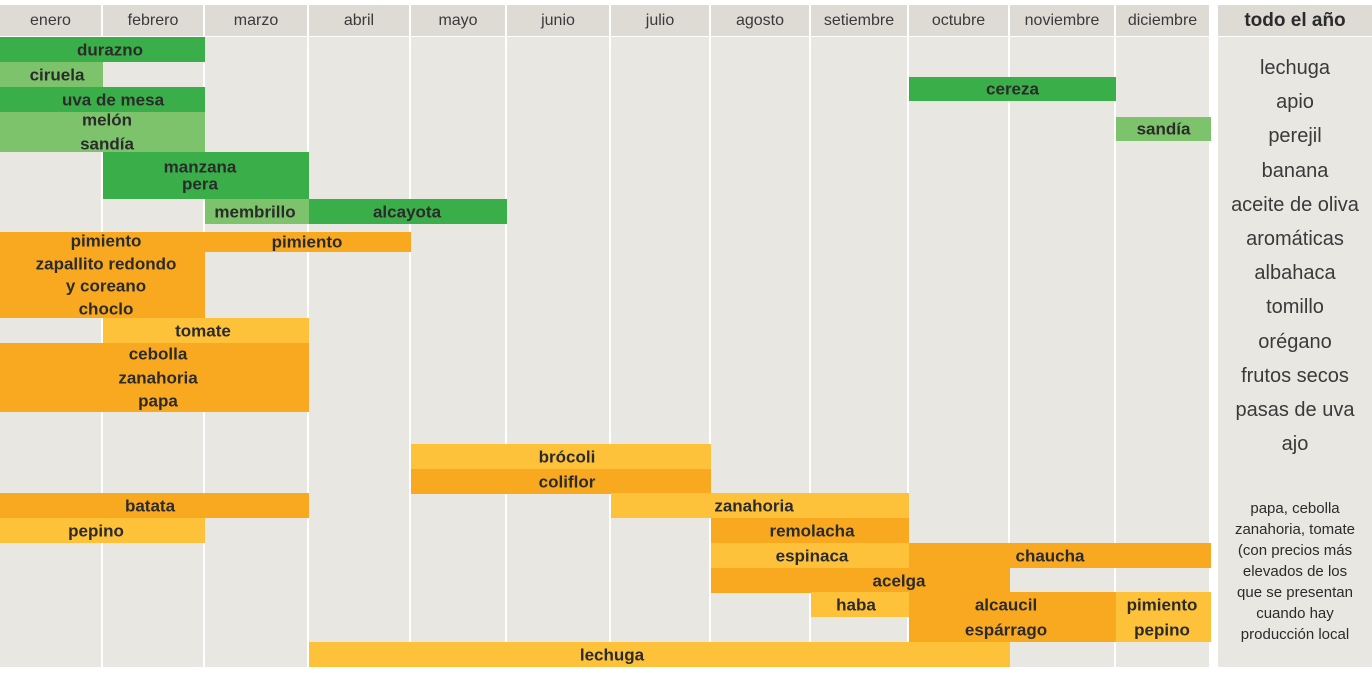 This screenshot has height=673, width=1372. What do you see at coordinates (359, 352) in the screenshot?
I see `month-column-abril` at bounding box center [359, 352].